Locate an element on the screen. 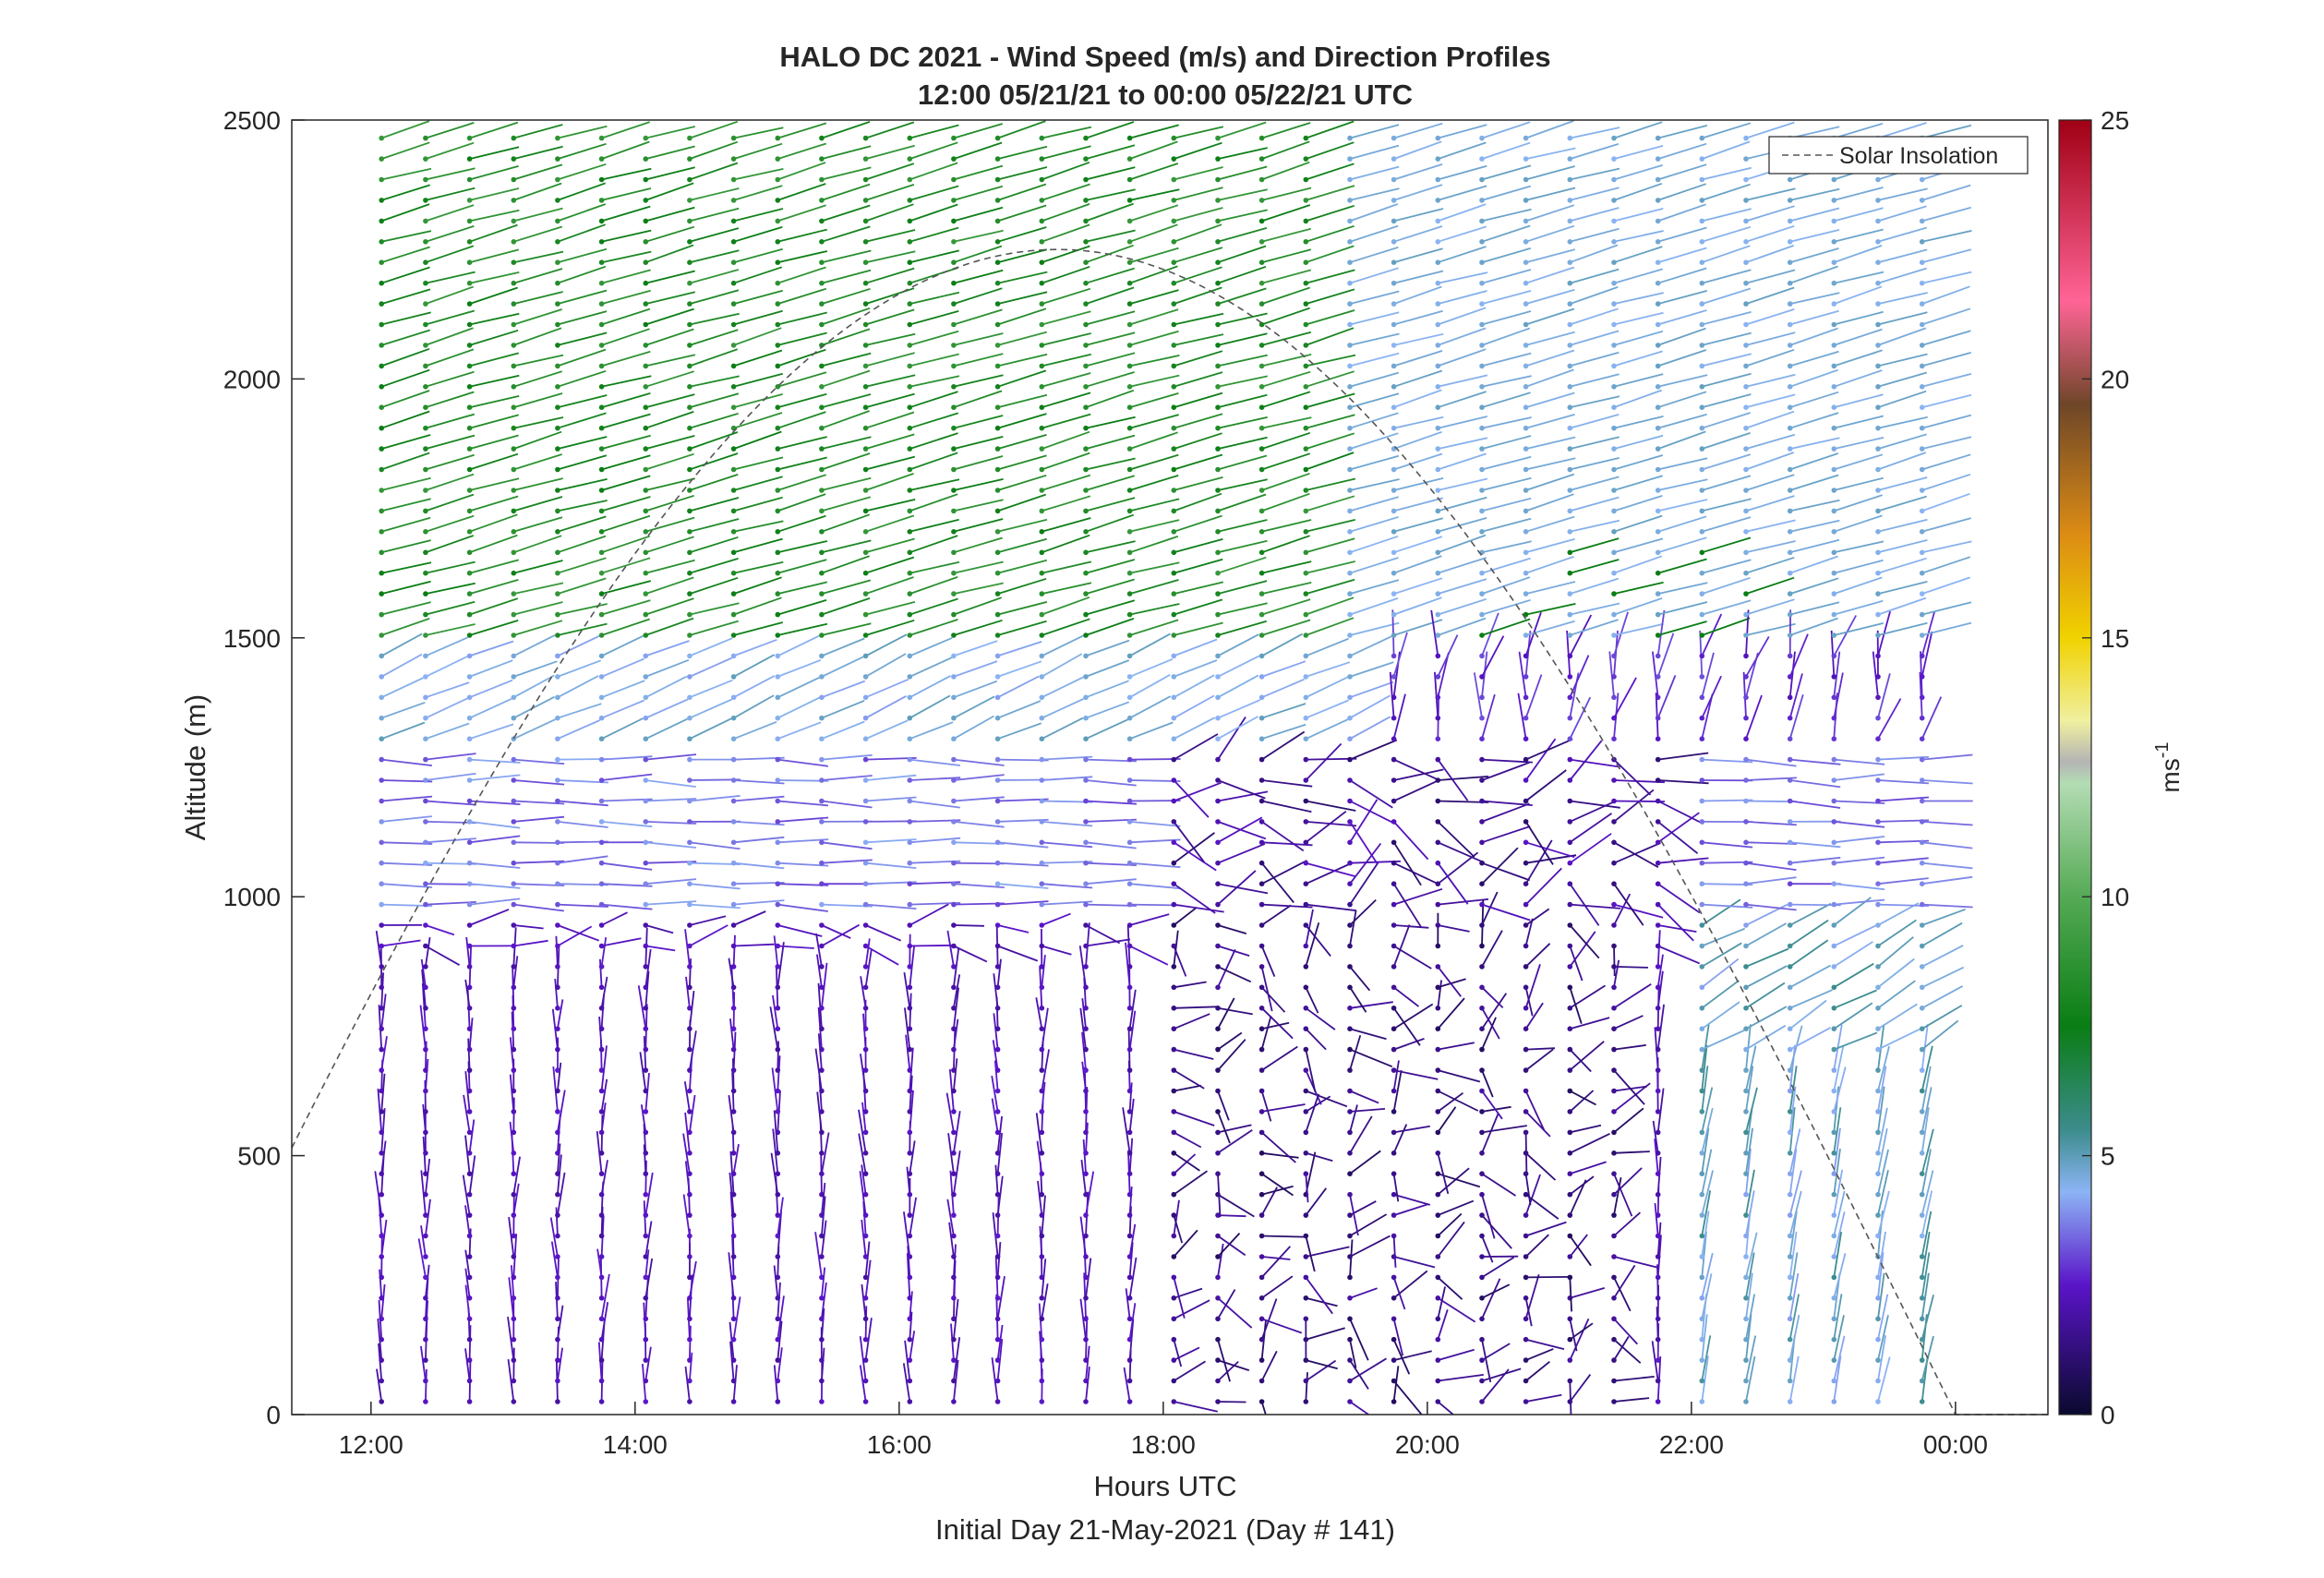 This screenshot has width=2324, height=1578. wind-vector-origin-2069 is located at coordinates (1834, 925).